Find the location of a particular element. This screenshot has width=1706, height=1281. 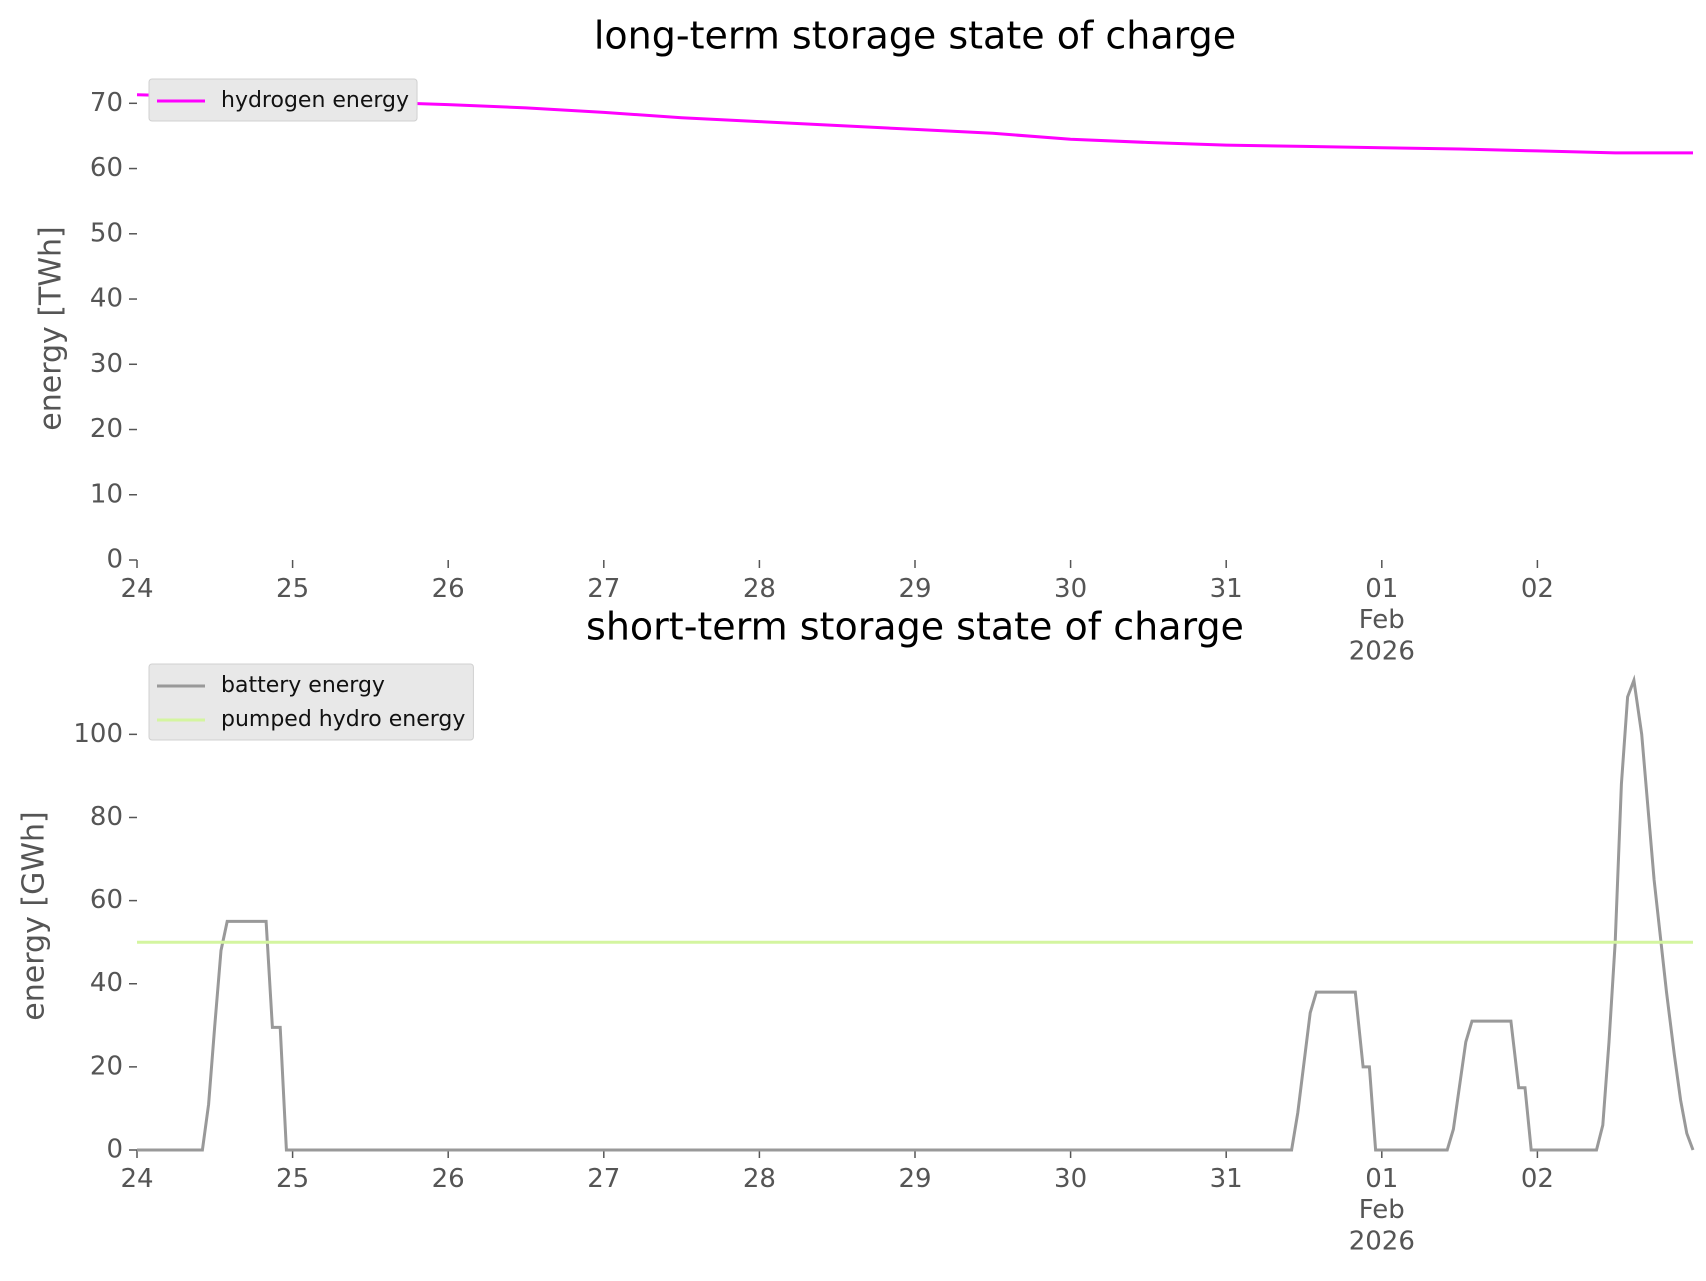

y-tick-label: 50 is located at coordinates (106, 233).